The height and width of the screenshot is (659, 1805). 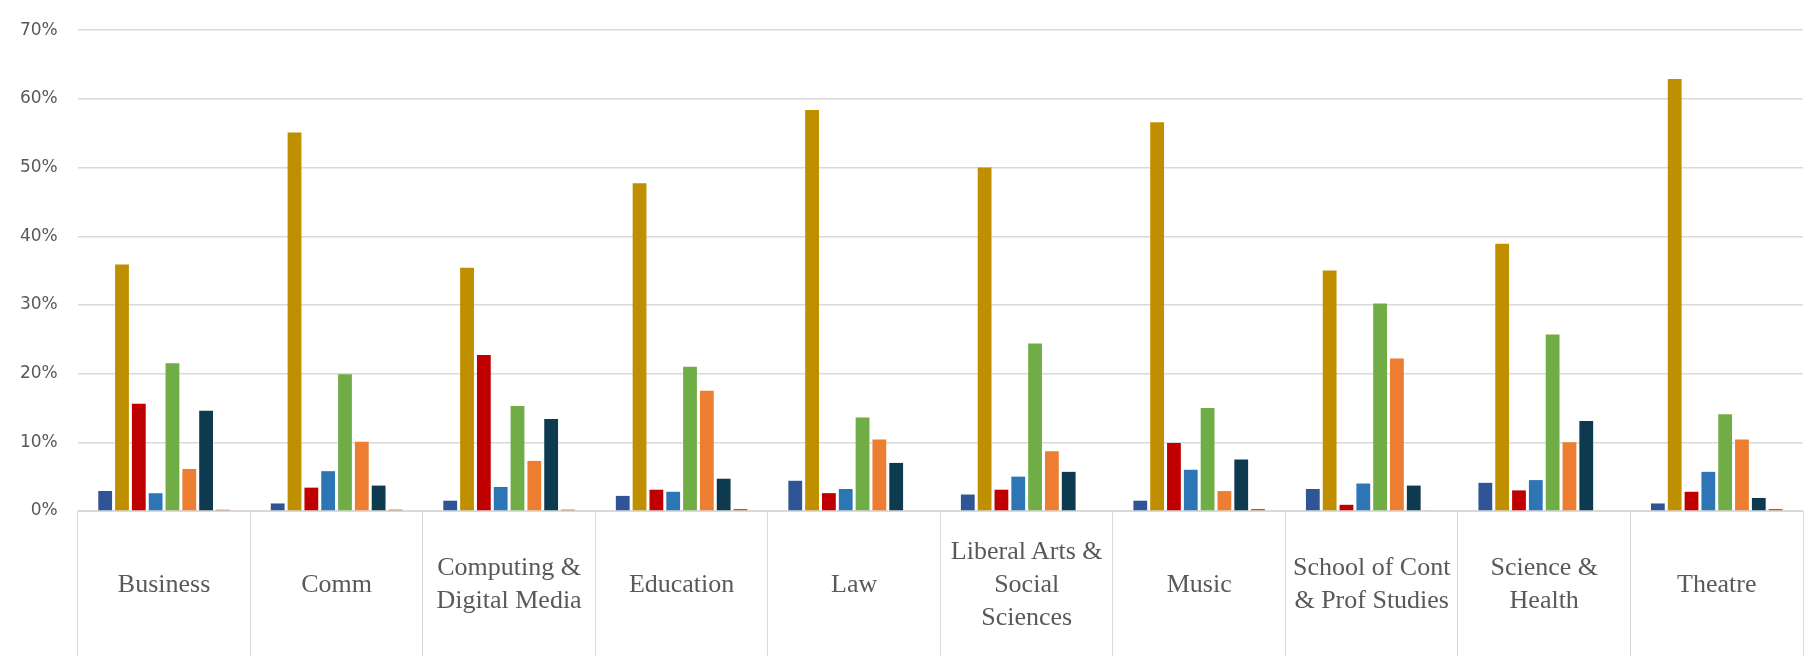 What do you see at coordinates (164, 583) in the screenshot?
I see `x-tick-label: Business` at bounding box center [164, 583].